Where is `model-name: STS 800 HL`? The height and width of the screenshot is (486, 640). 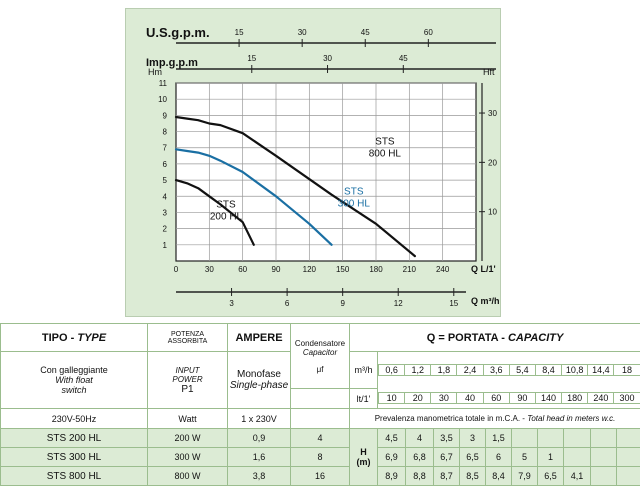 model-name: STS 800 HL is located at coordinates (74, 476).